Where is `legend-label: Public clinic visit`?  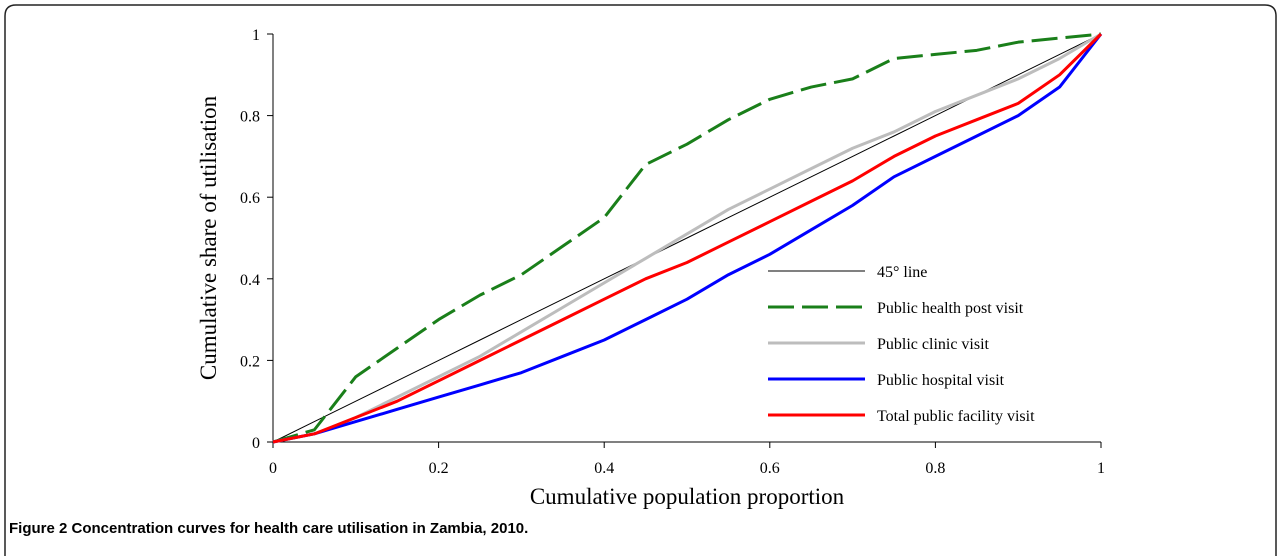 legend-label: Public clinic visit is located at coordinates (933, 344).